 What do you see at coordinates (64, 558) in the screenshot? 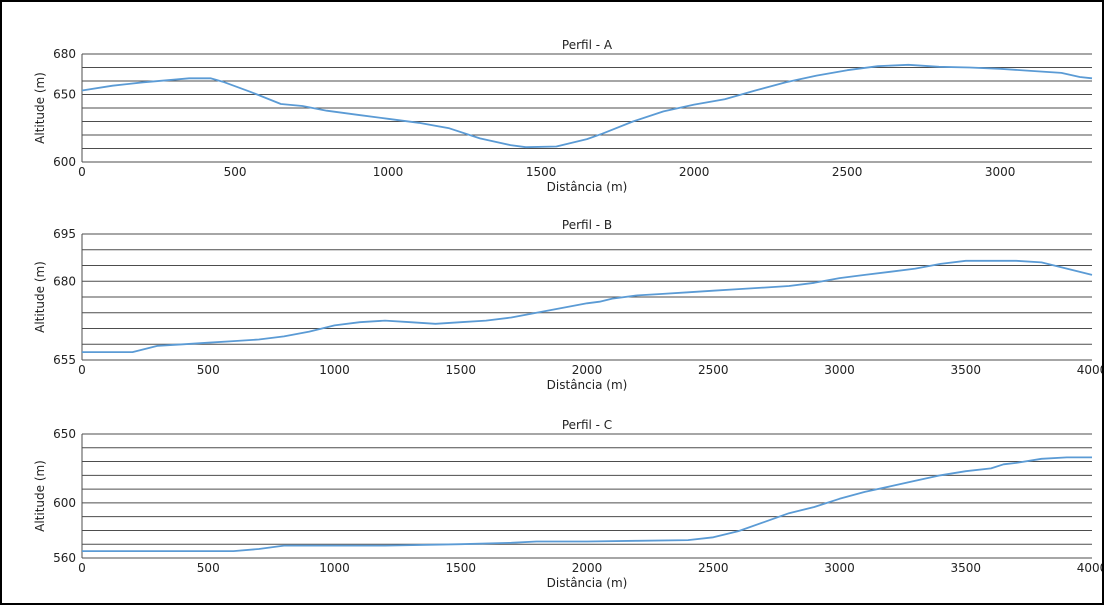
I see `y-tick-label: 560` at bounding box center [64, 558].